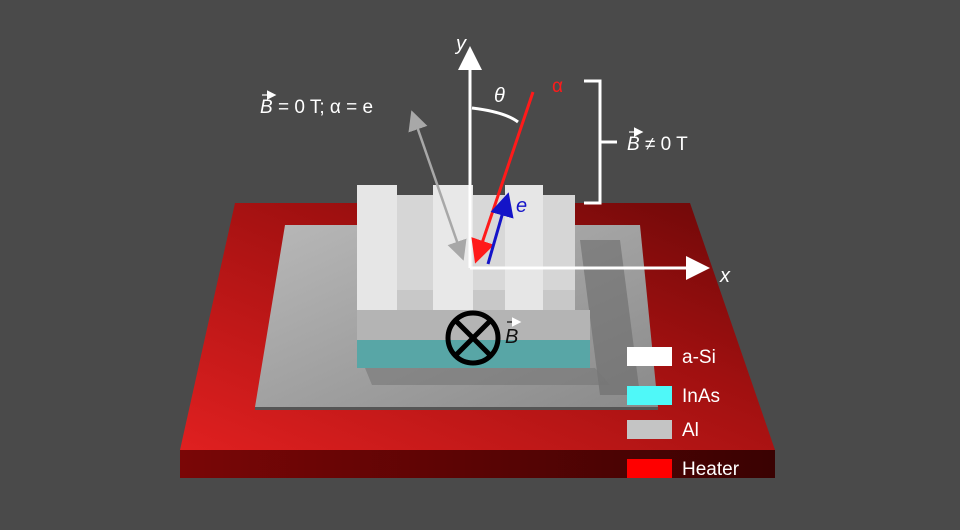 The image size is (960, 530). Describe the element at coordinates (503, 177) in the screenshot. I see `alpha-arrow` at that location.